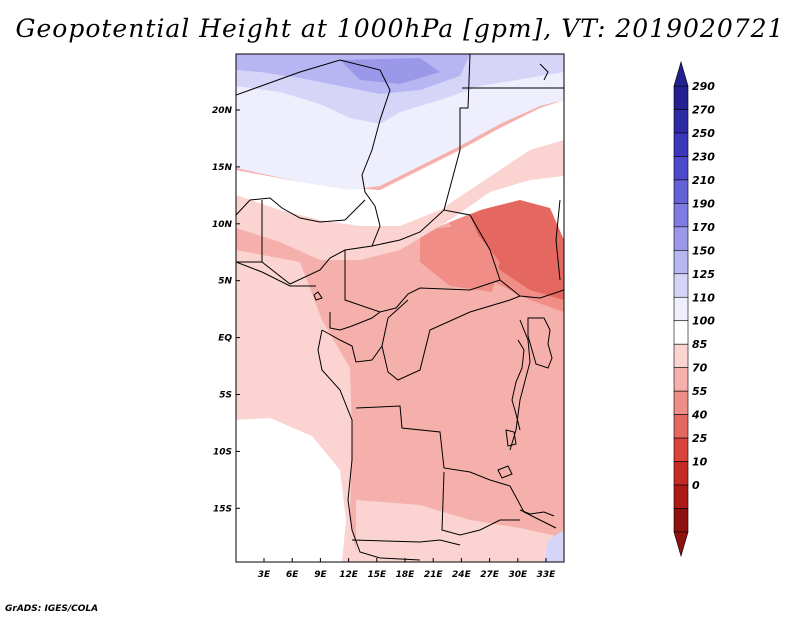 This screenshot has width=800, height=618. What do you see at coordinates (700, 438) in the screenshot?
I see `colorbar-label: 25` at bounding box center [700, 438].